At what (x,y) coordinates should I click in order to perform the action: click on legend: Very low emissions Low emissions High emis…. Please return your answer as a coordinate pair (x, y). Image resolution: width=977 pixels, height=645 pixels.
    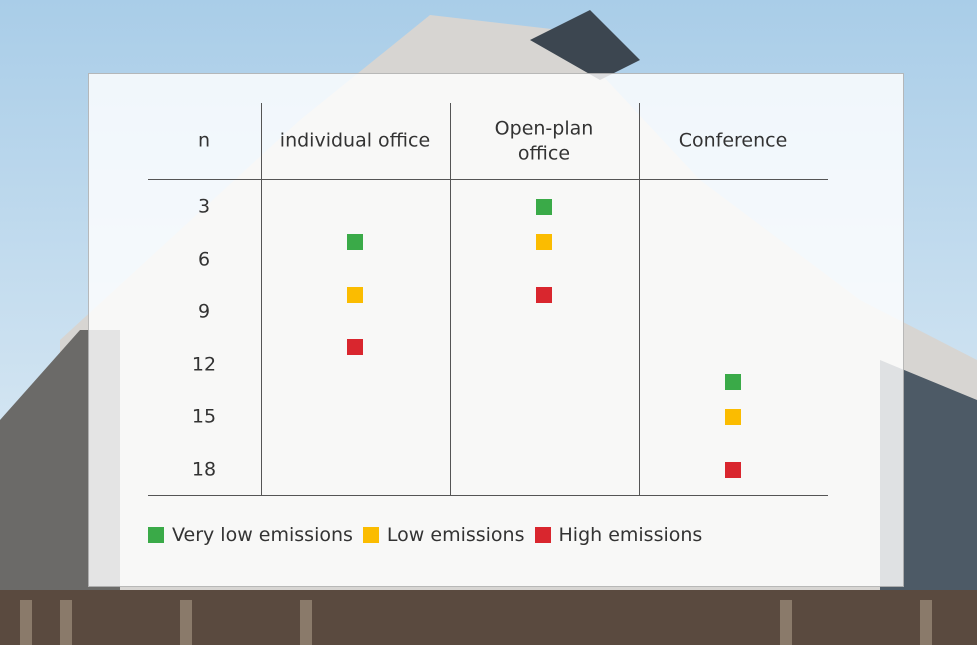
    Looking at the image, I should click on (430, 535).